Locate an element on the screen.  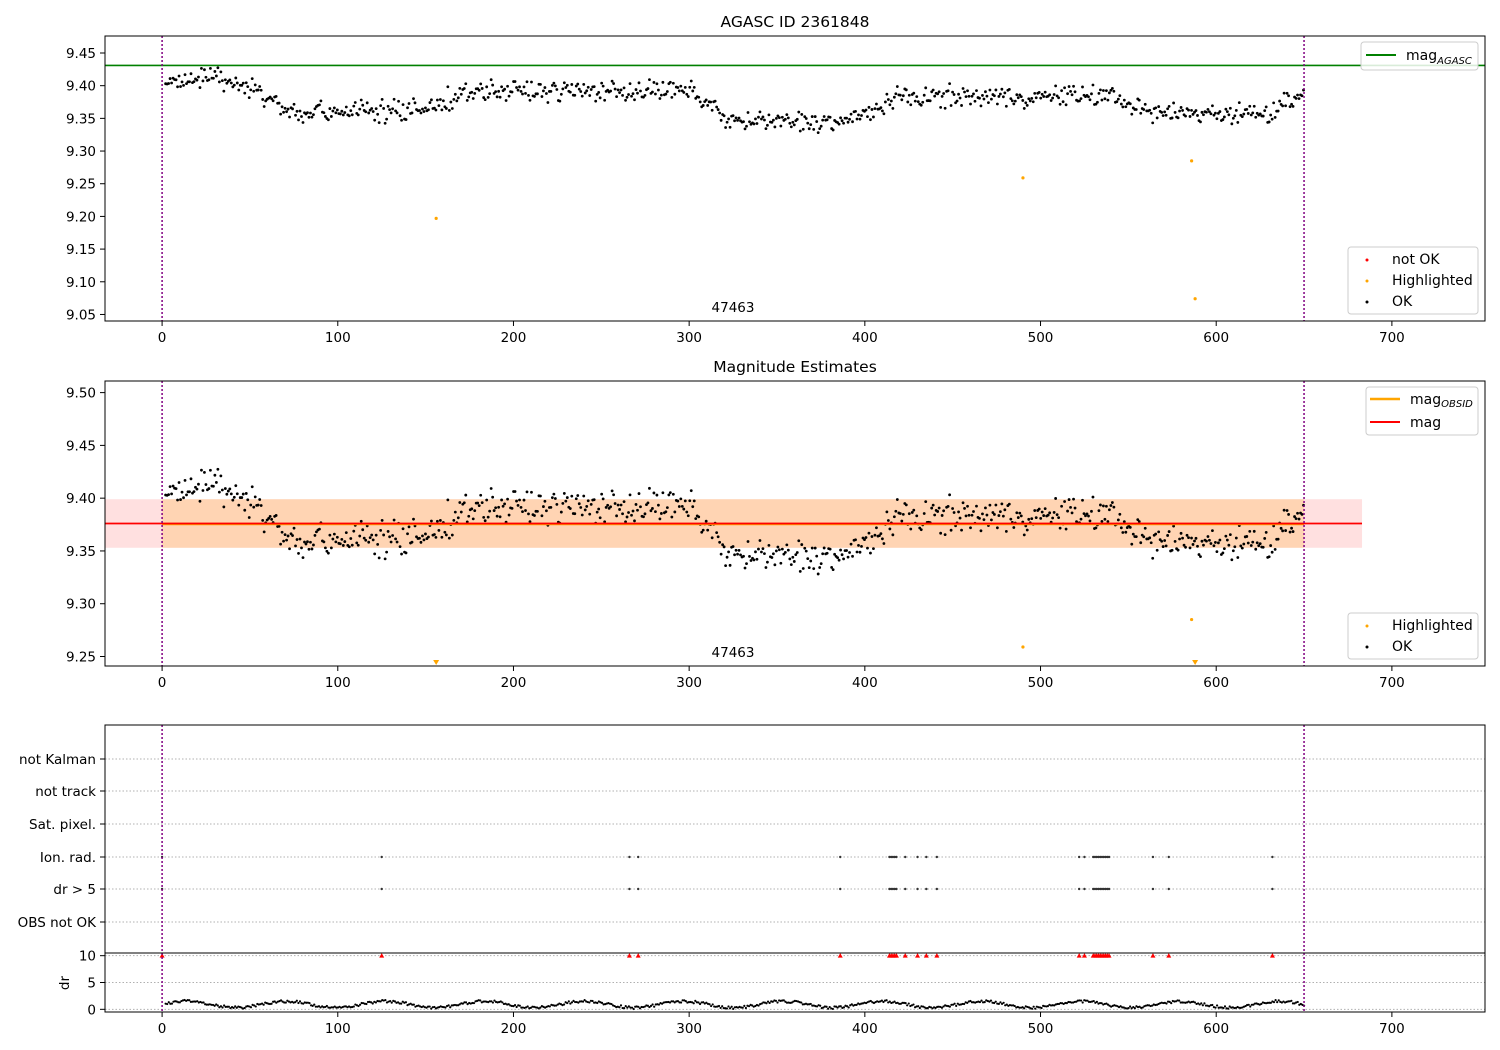
y-tick-label: 9.35 is located at coordinates (81, 119).